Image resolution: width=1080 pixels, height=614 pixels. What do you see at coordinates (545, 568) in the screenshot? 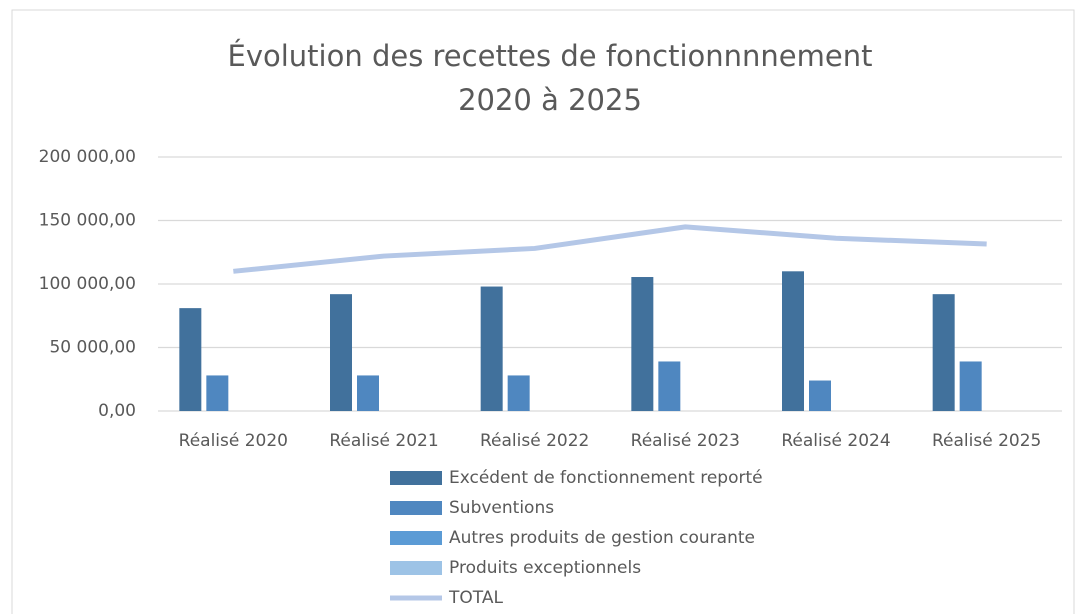
I see `legend-label: Produits exceptionnels` at bounding box center [545, 568].